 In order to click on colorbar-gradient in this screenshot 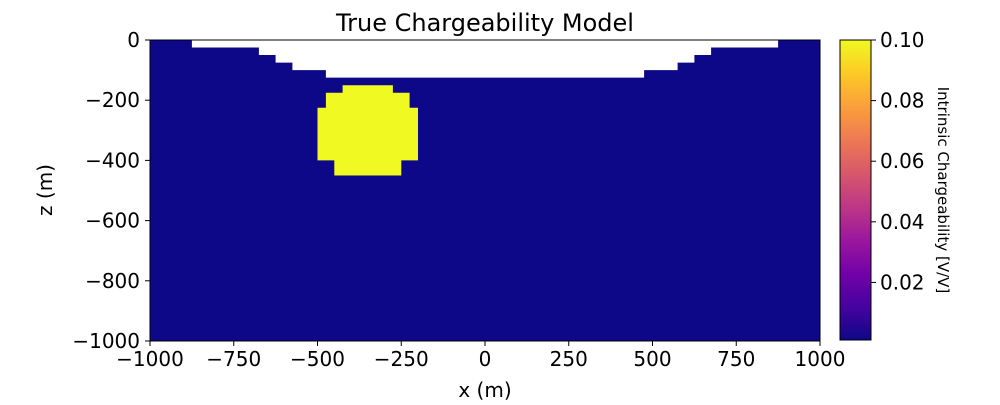, I will do `click(855, 190)`.